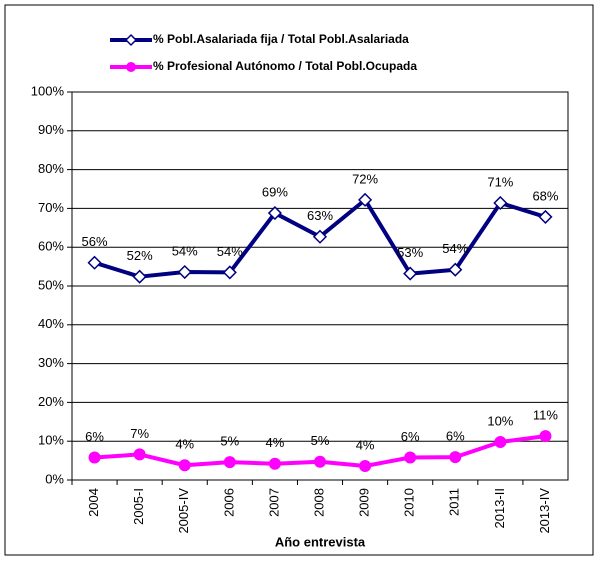 The height and width of the screenshot is (563, 600). Describe the element at coordinates (51, 362) in the screenshot. I see `y-tick-label: 30%` at that location.